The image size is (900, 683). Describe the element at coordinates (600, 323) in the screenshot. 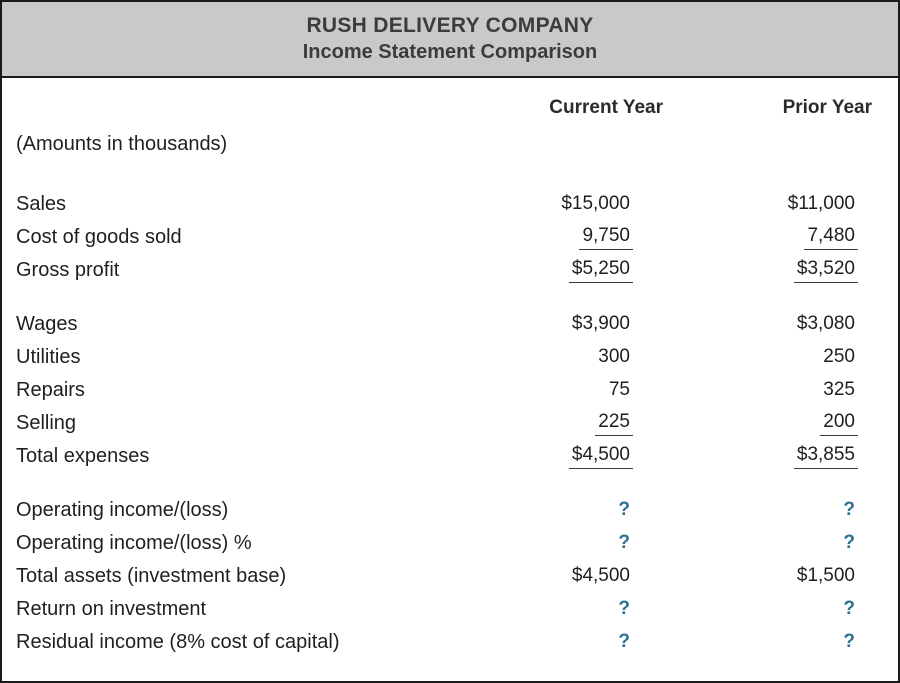

I see `cell-value: $3,900` at that location.